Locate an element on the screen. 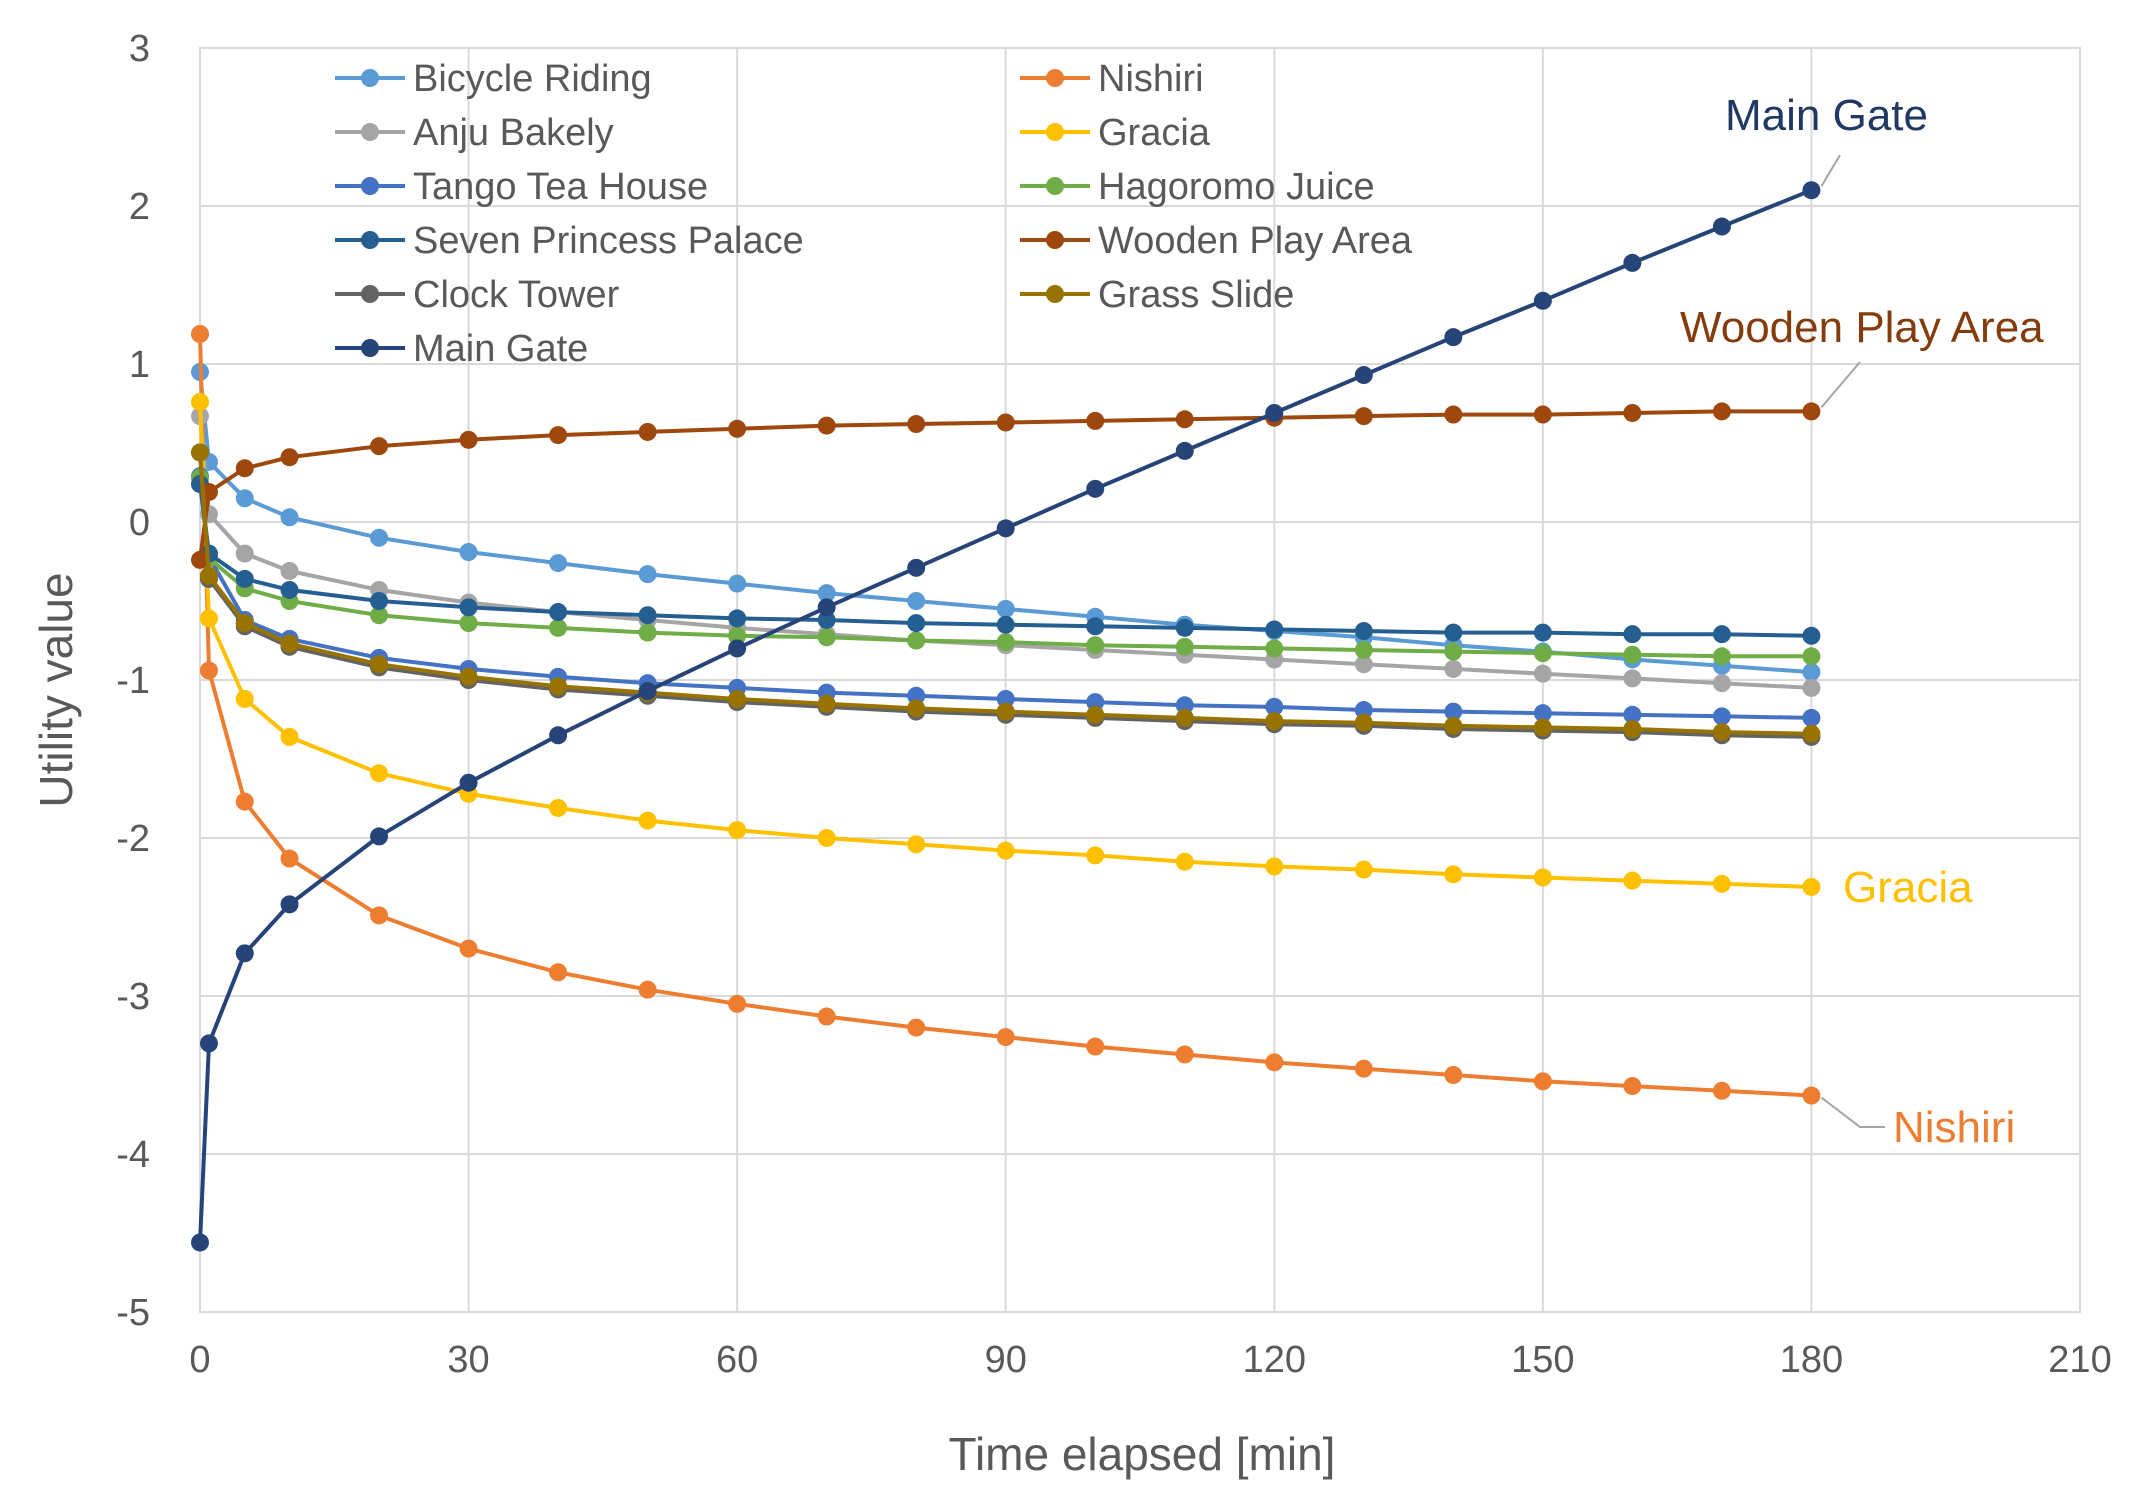  legend-entry-grass-slide: Grass Slide is located at coordinates (1157, 295).